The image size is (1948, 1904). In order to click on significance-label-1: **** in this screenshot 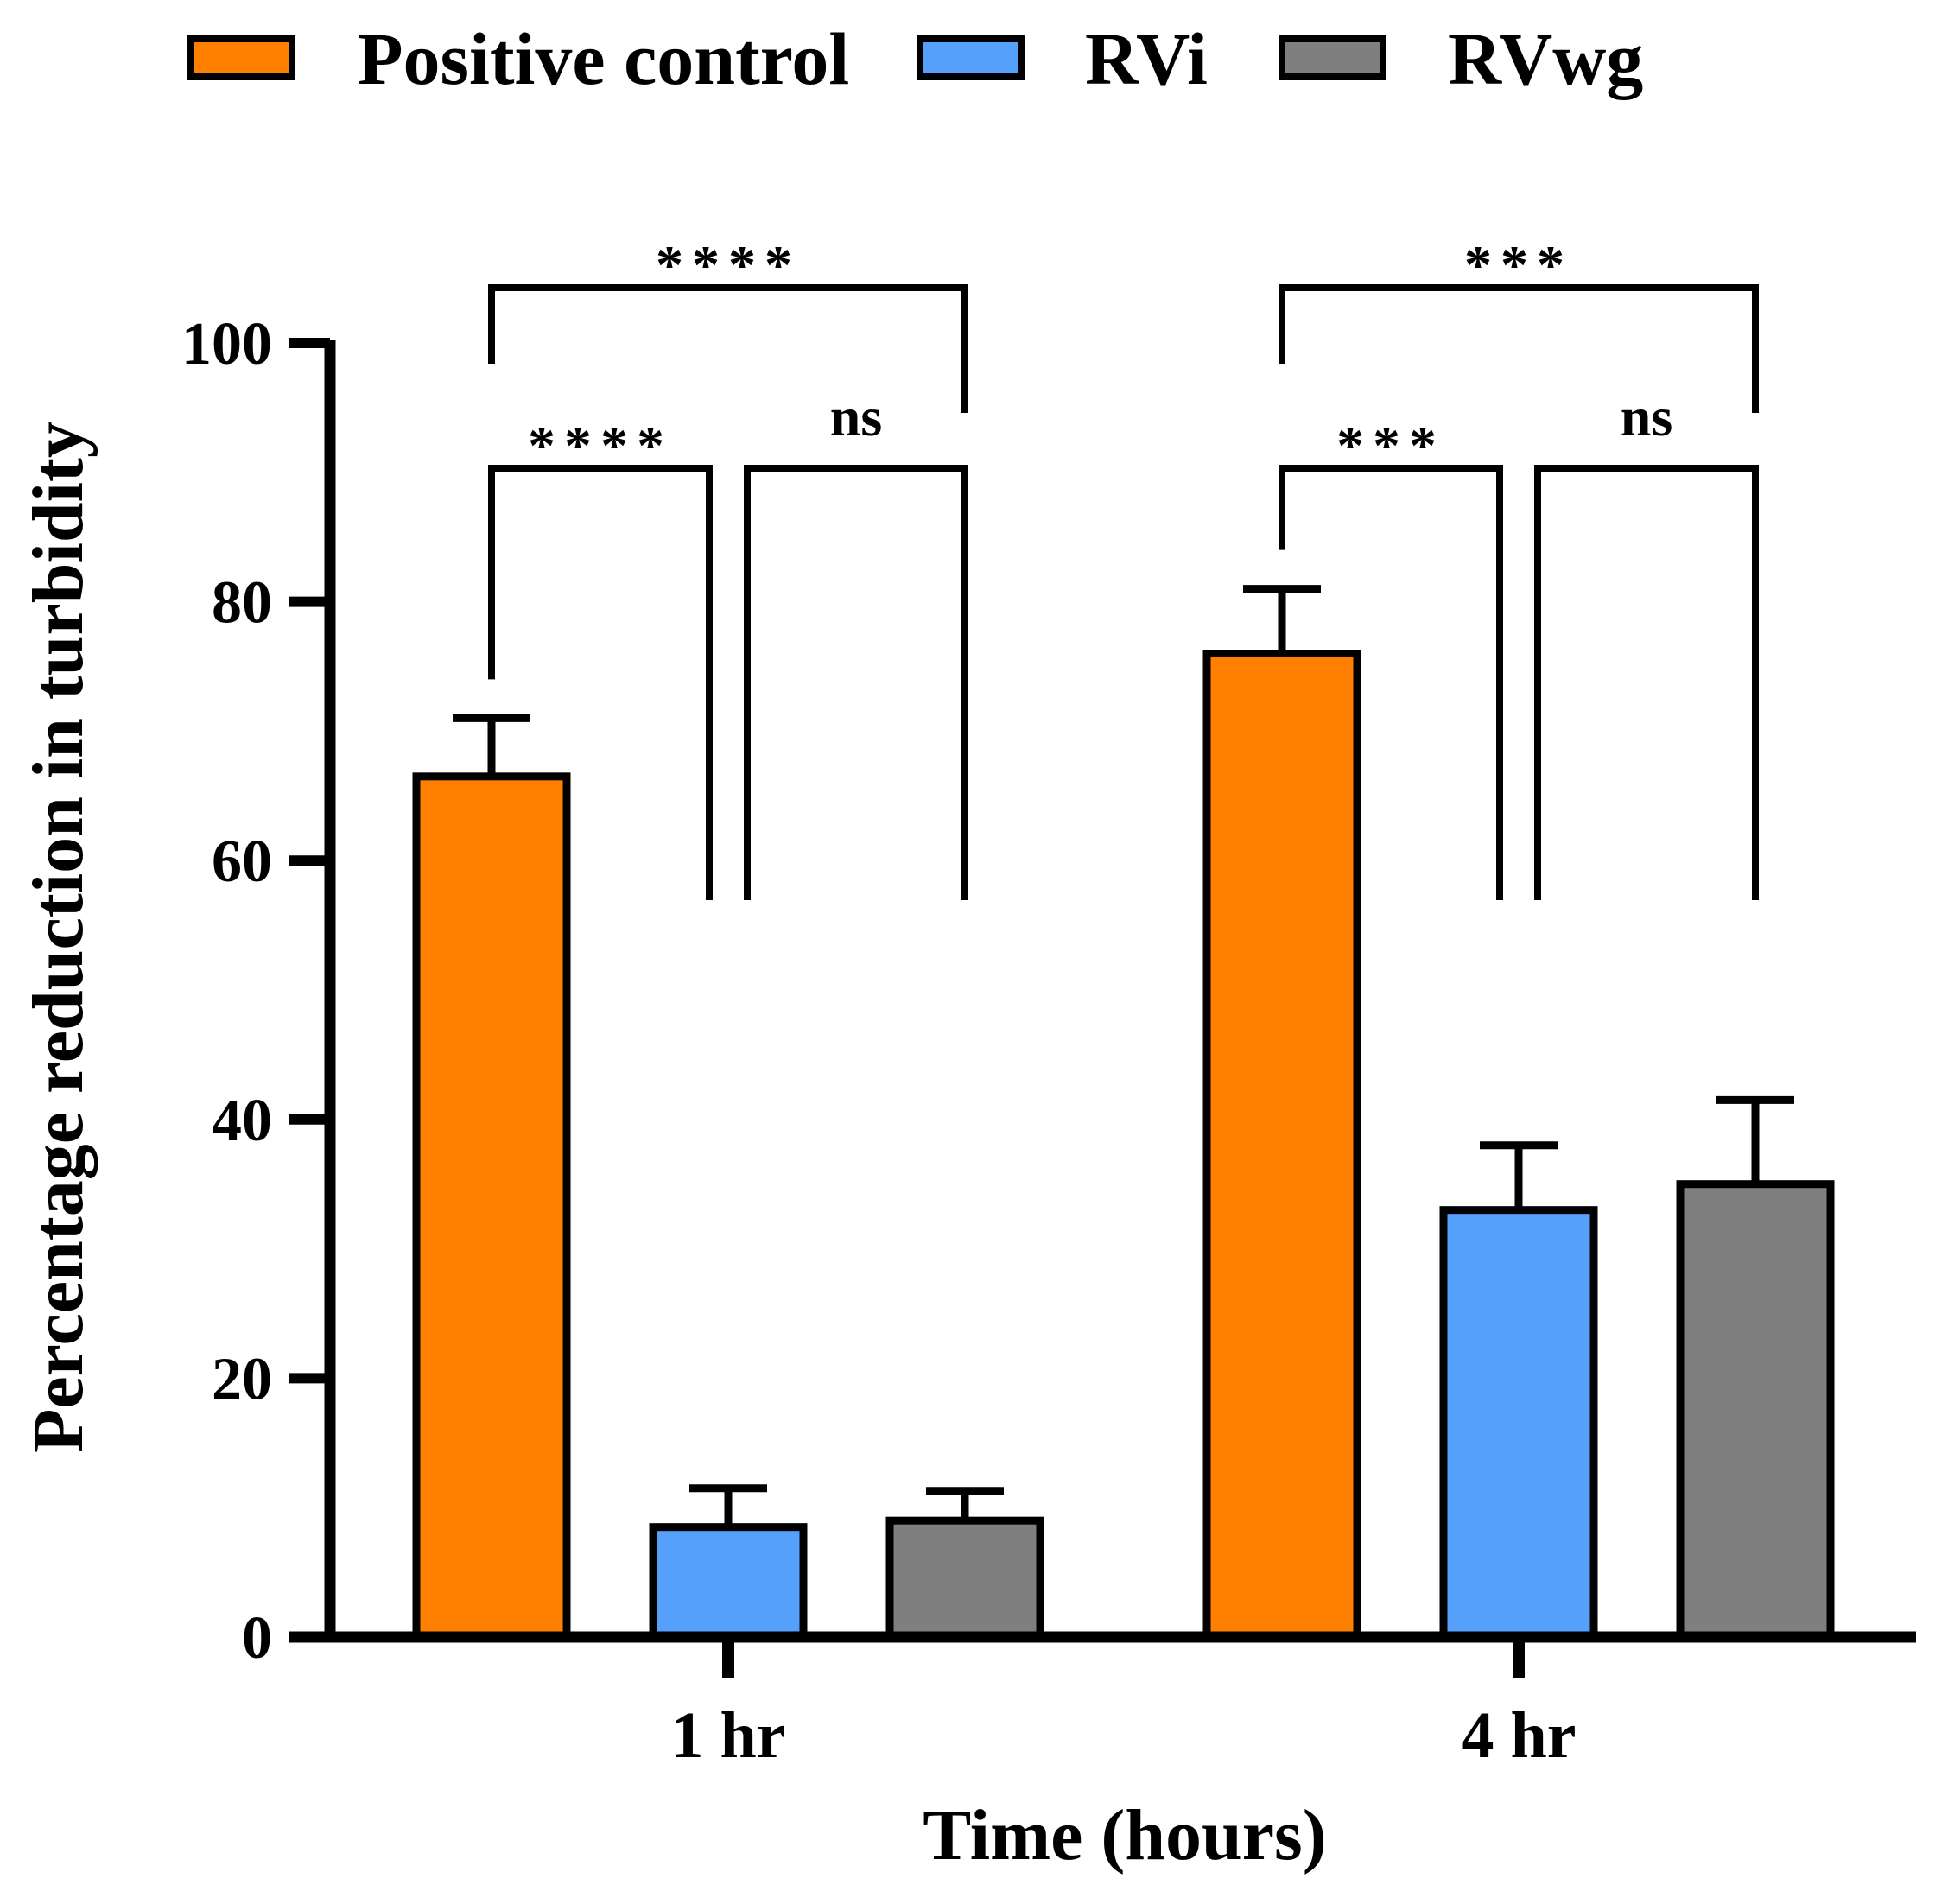, I will do `click(729, 264)`.